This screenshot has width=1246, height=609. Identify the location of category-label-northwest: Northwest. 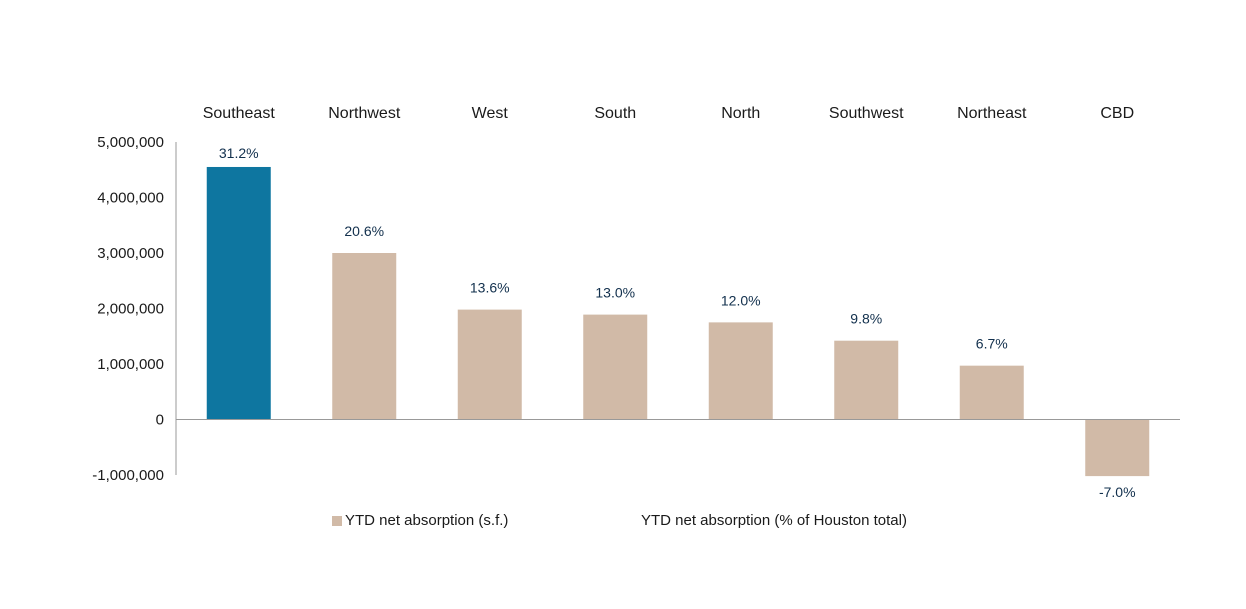
(364, 113).